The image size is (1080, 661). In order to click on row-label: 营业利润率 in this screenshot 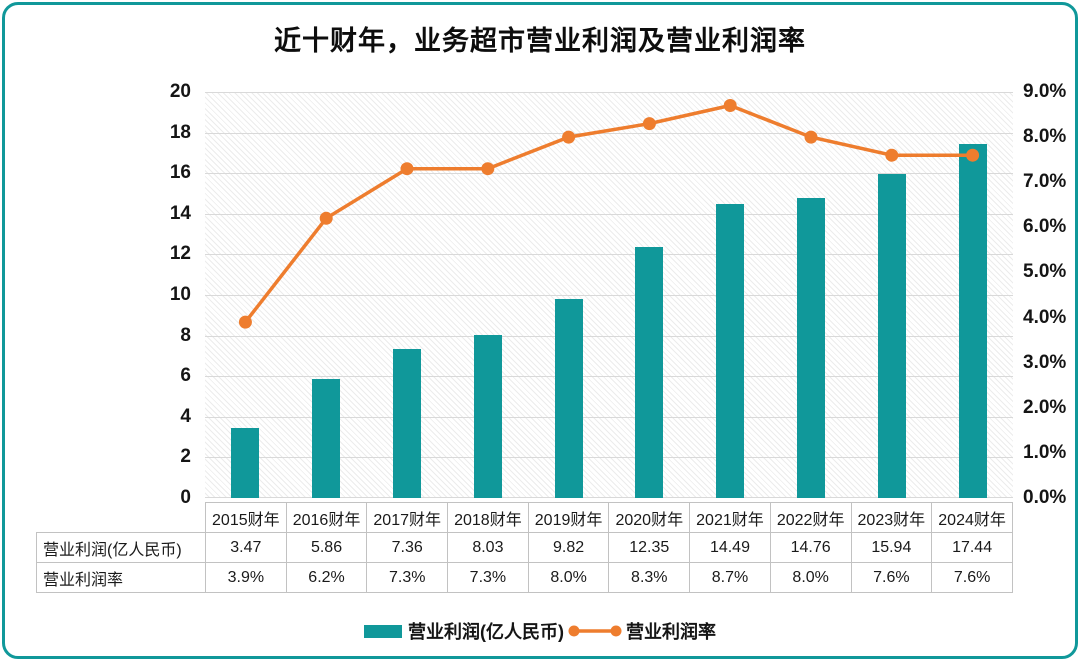, I will do `click(121, 577)`.